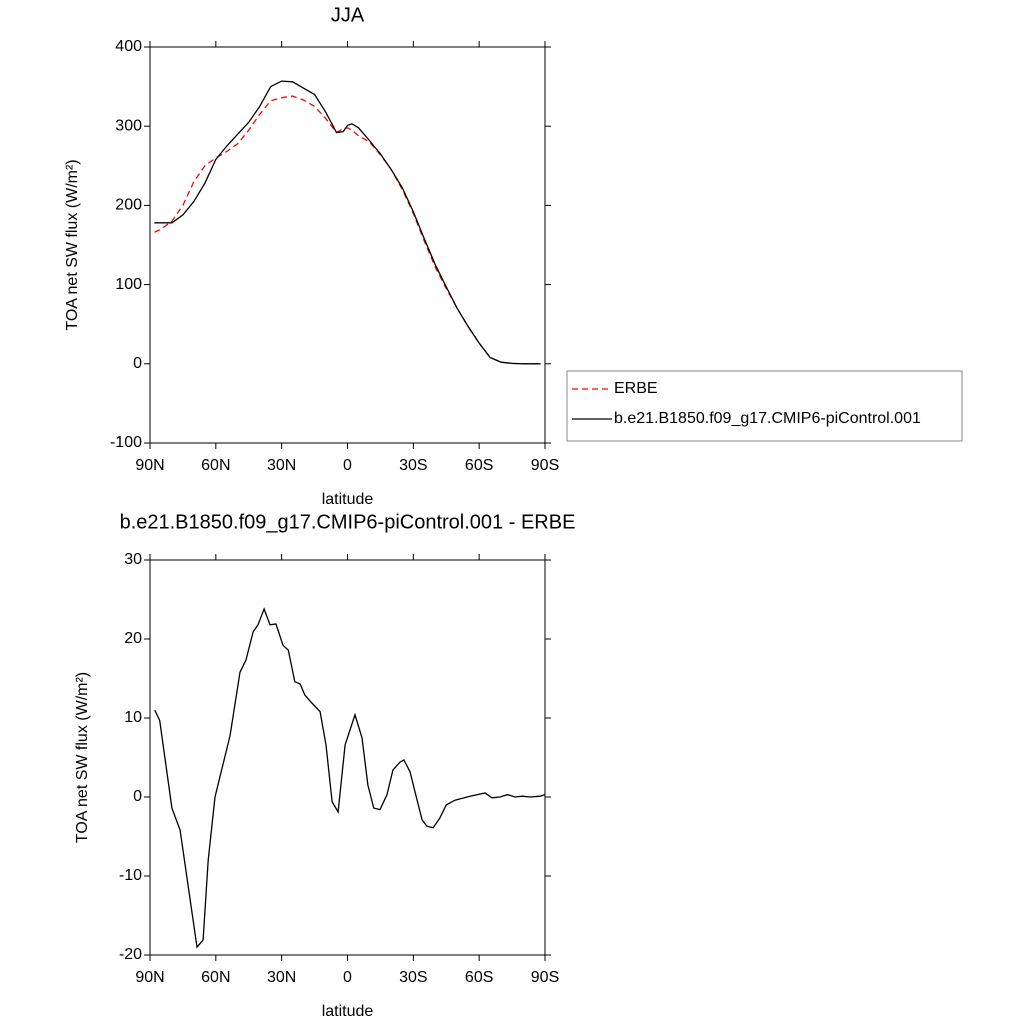 The height and width of the screenshot is (1024, 1024). What do you see at coordinates (764, 406) in the screenshot?
I see `legend-box` at bounding box center [764, 406].